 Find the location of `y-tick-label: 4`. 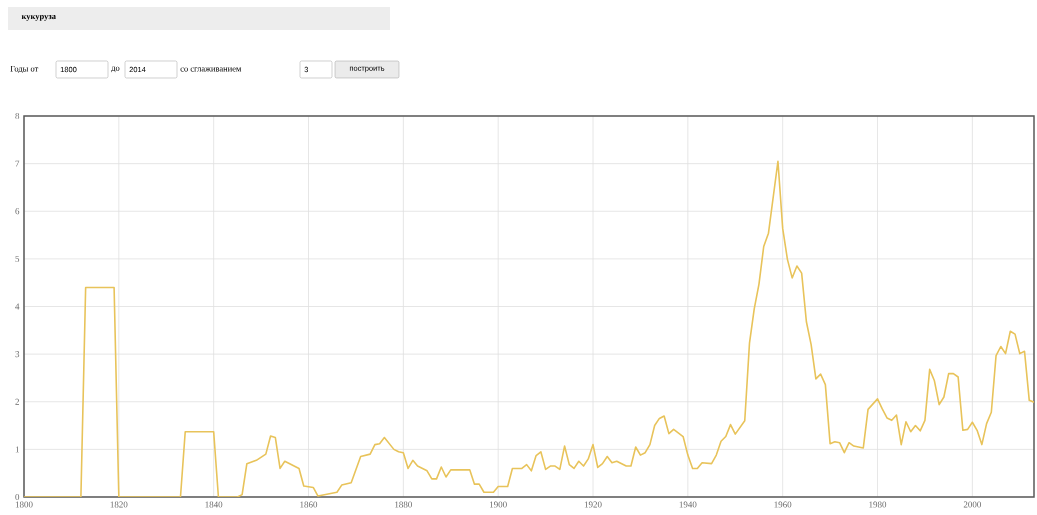

y-tick-label: 4 is located at coordinates (17, 306).